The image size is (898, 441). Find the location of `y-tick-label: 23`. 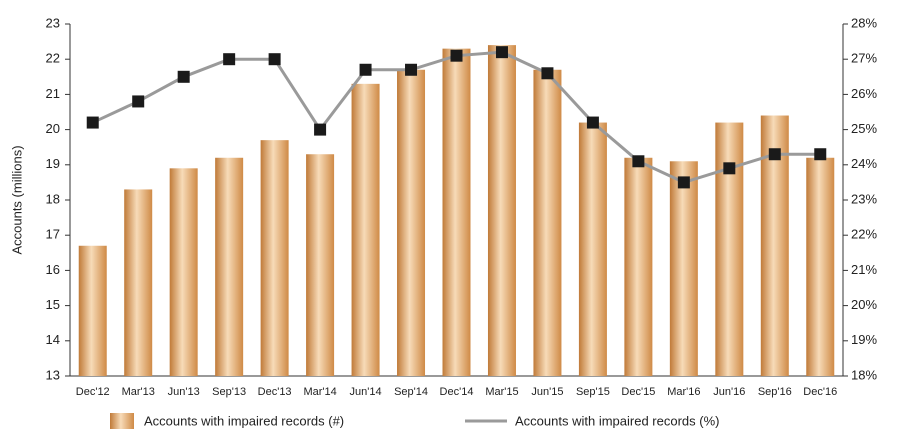

y-tick-label: 23 is located at coordinates (53, 22).